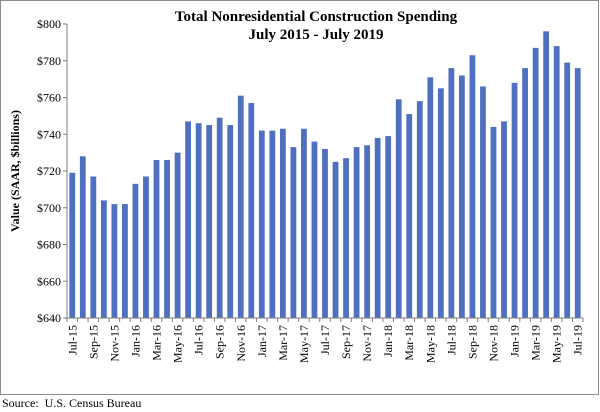 The height and width of the screenshot is (412, 600). I want to click on x-tick-label: Mar-18, so click(409, 343).